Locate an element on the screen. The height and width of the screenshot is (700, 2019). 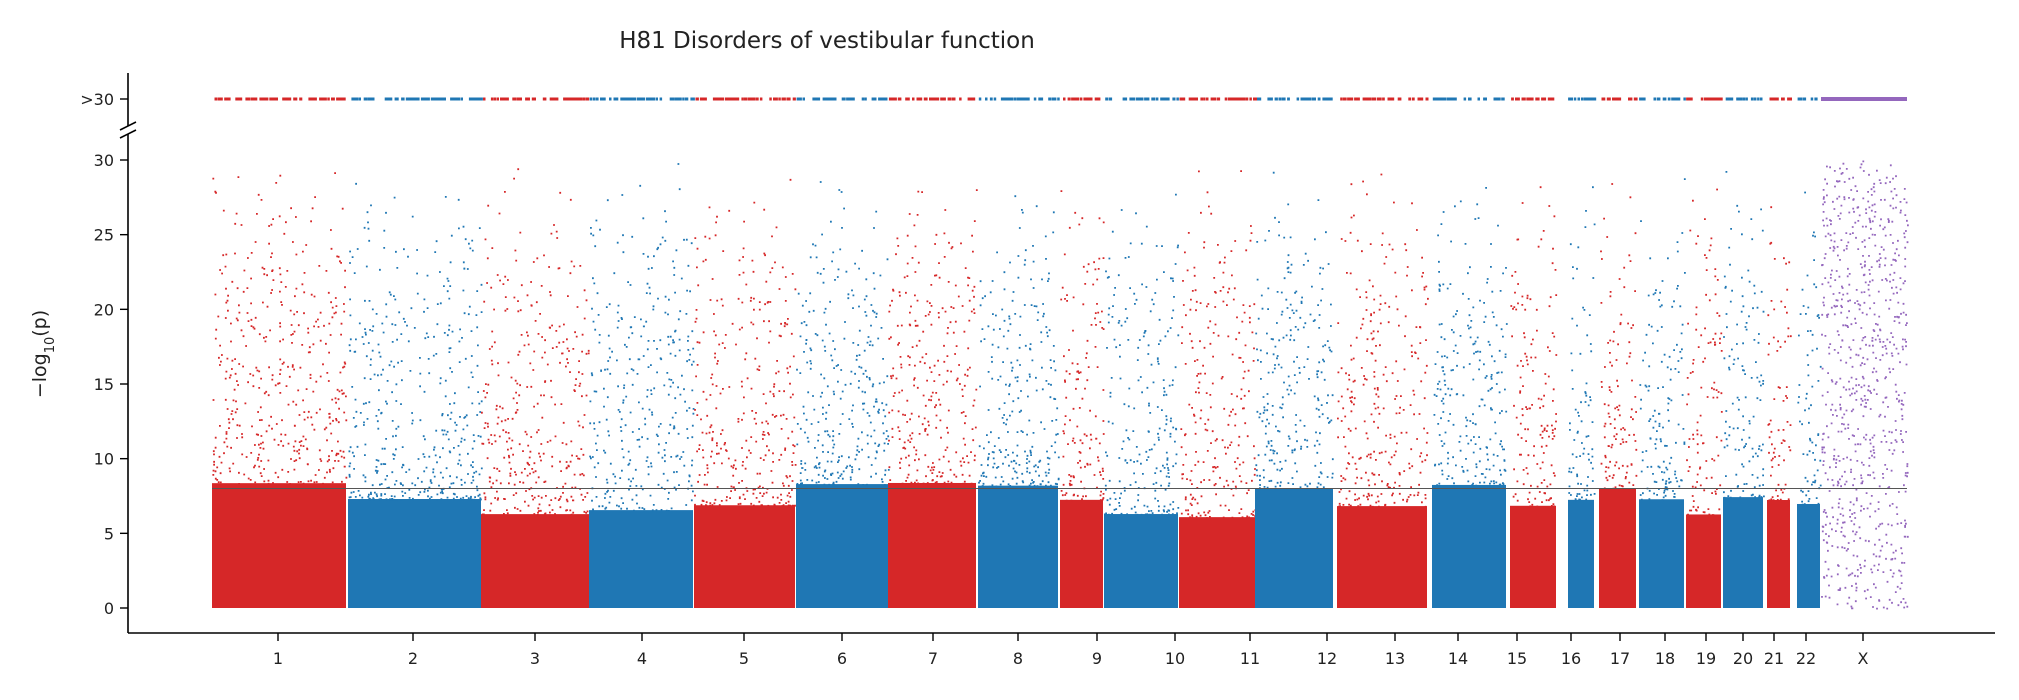
chromosome-1-capped-points is located at coordinates (280, 99).